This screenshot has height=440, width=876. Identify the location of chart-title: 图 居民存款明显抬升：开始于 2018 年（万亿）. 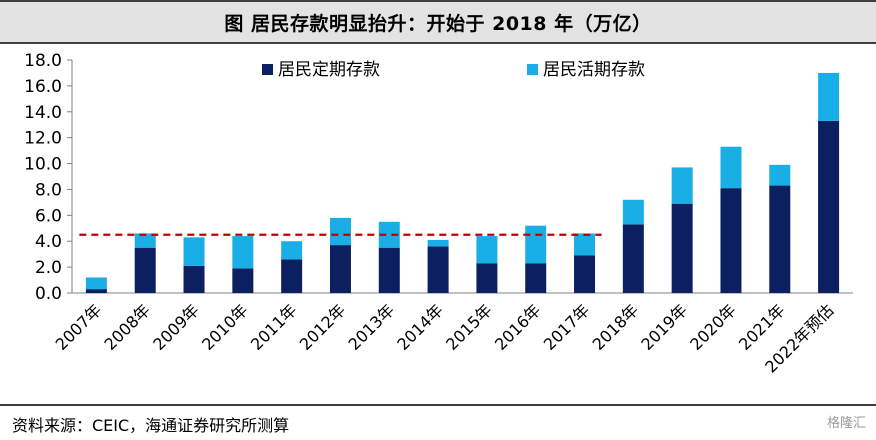
(438, 23).